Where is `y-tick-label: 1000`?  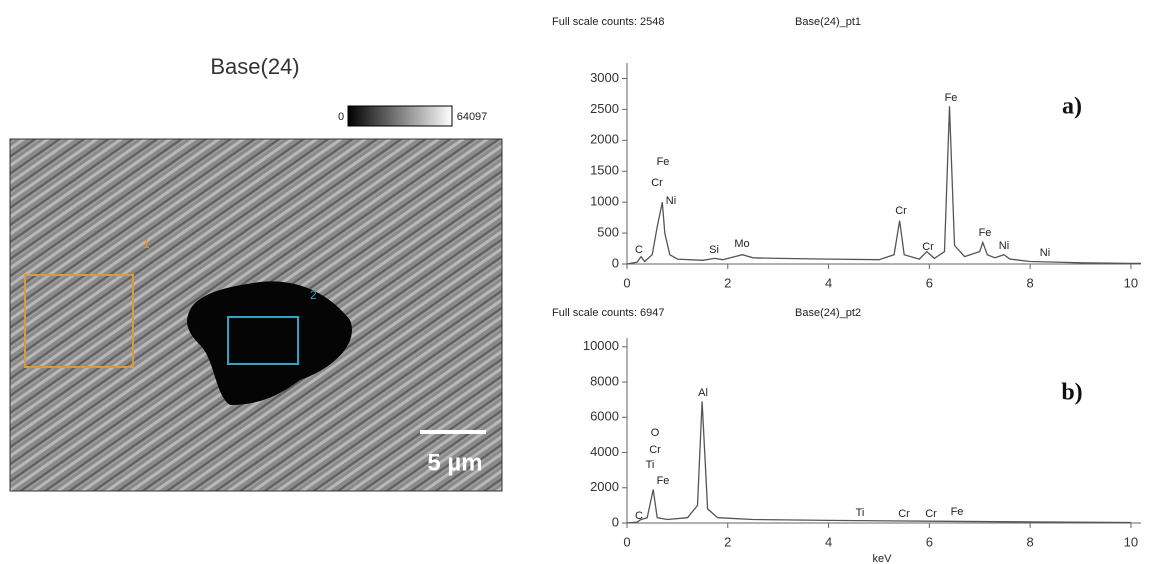 y-tick-label: 1000 is located at coordinates (604, 201).